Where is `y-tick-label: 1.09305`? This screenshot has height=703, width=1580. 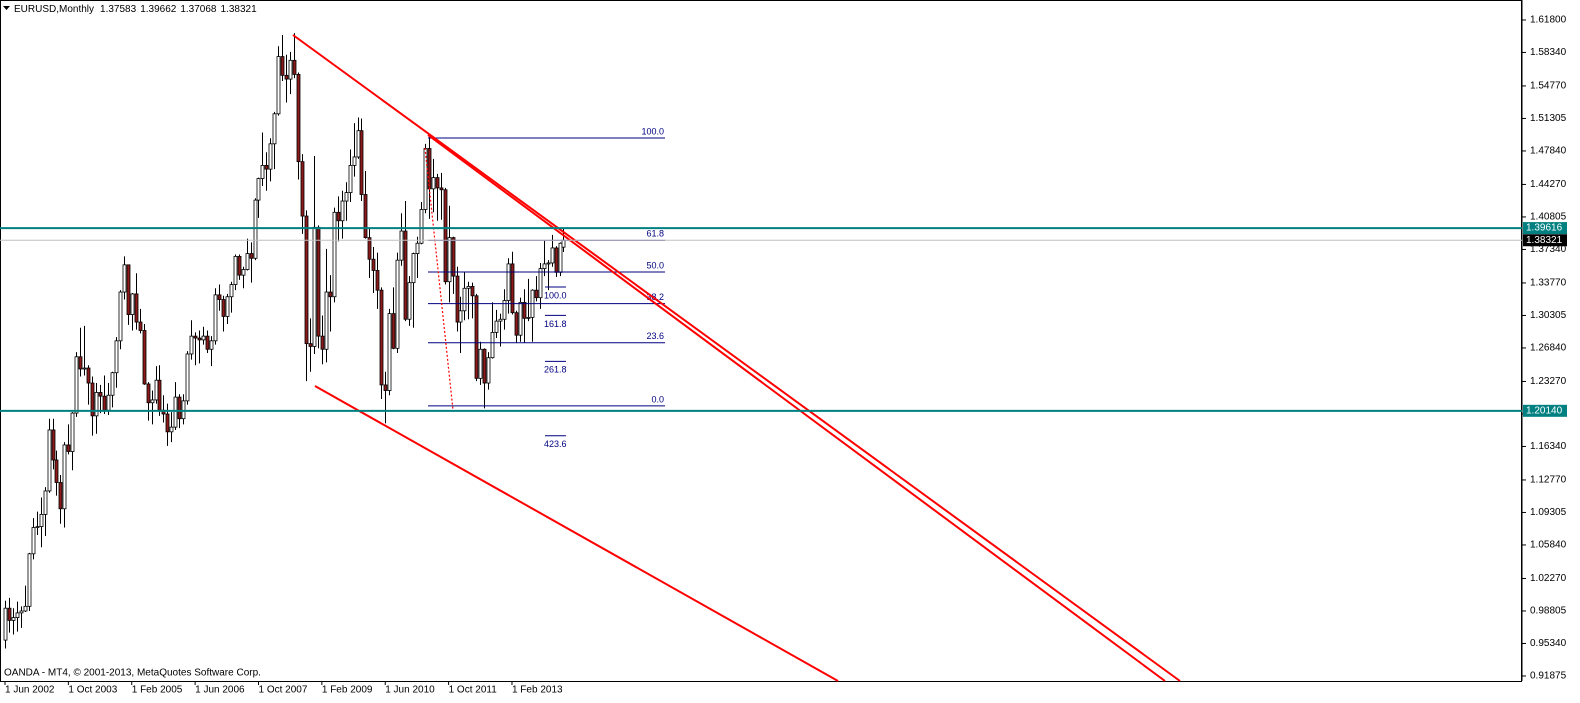
y-tick-label: 1.09305 is located at coordinates (1548, 512).